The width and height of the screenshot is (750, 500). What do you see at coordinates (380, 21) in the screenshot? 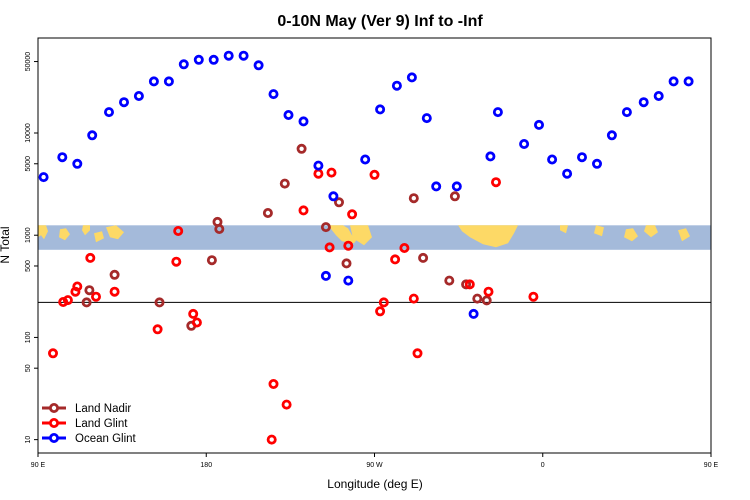
I see `chart-title: 0-10N May (Ver 9) Inf to -Inf` at bounding box center [380, 21].